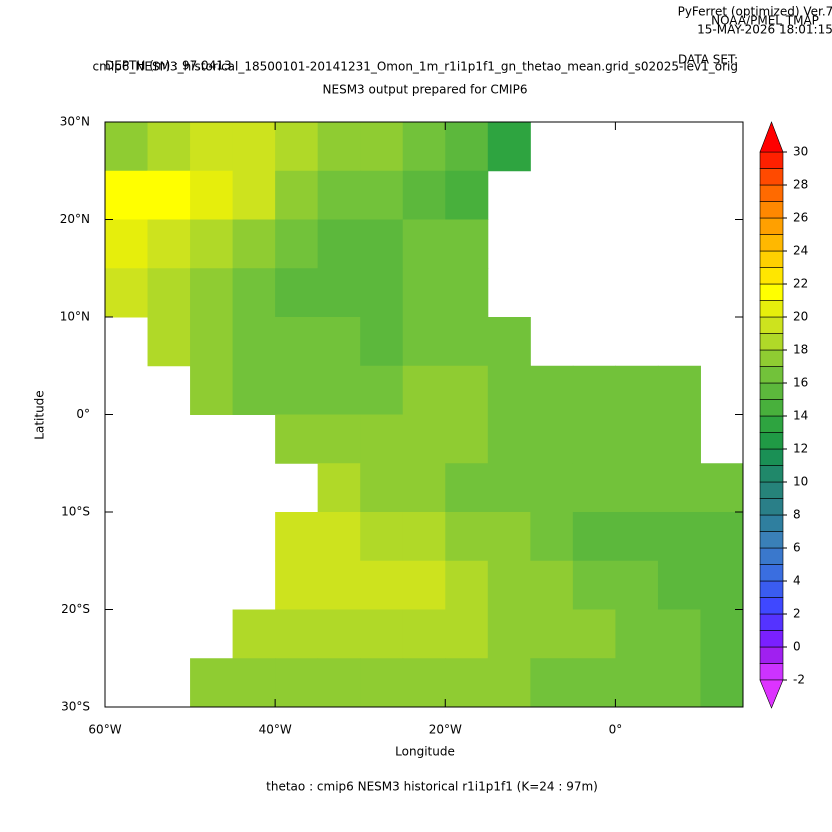  I want to click on x-tick-label: 0°, so click(616, 730).